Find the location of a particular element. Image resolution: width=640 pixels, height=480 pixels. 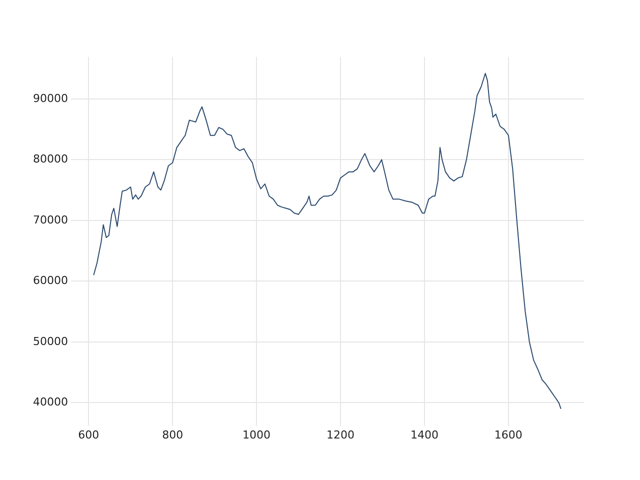

x-tick-label: 600 is located at coordinates (89, 435).